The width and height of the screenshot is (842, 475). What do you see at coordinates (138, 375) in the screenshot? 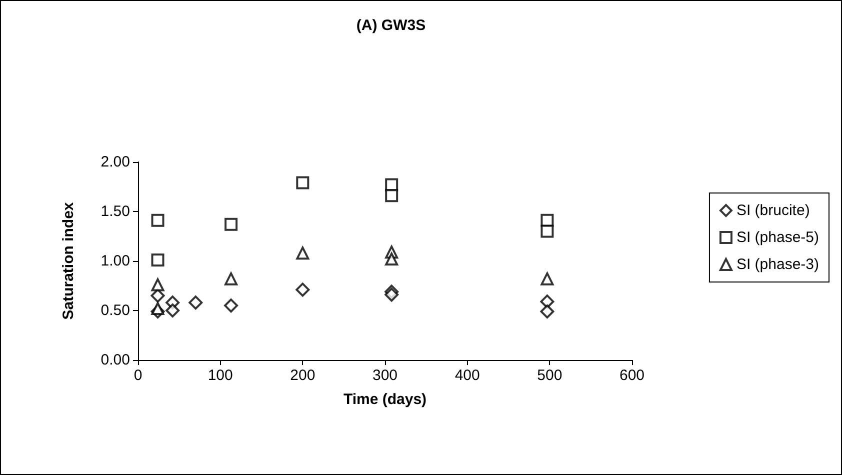
I see `x-tick-label: 0` at bounding box center [138, 375].